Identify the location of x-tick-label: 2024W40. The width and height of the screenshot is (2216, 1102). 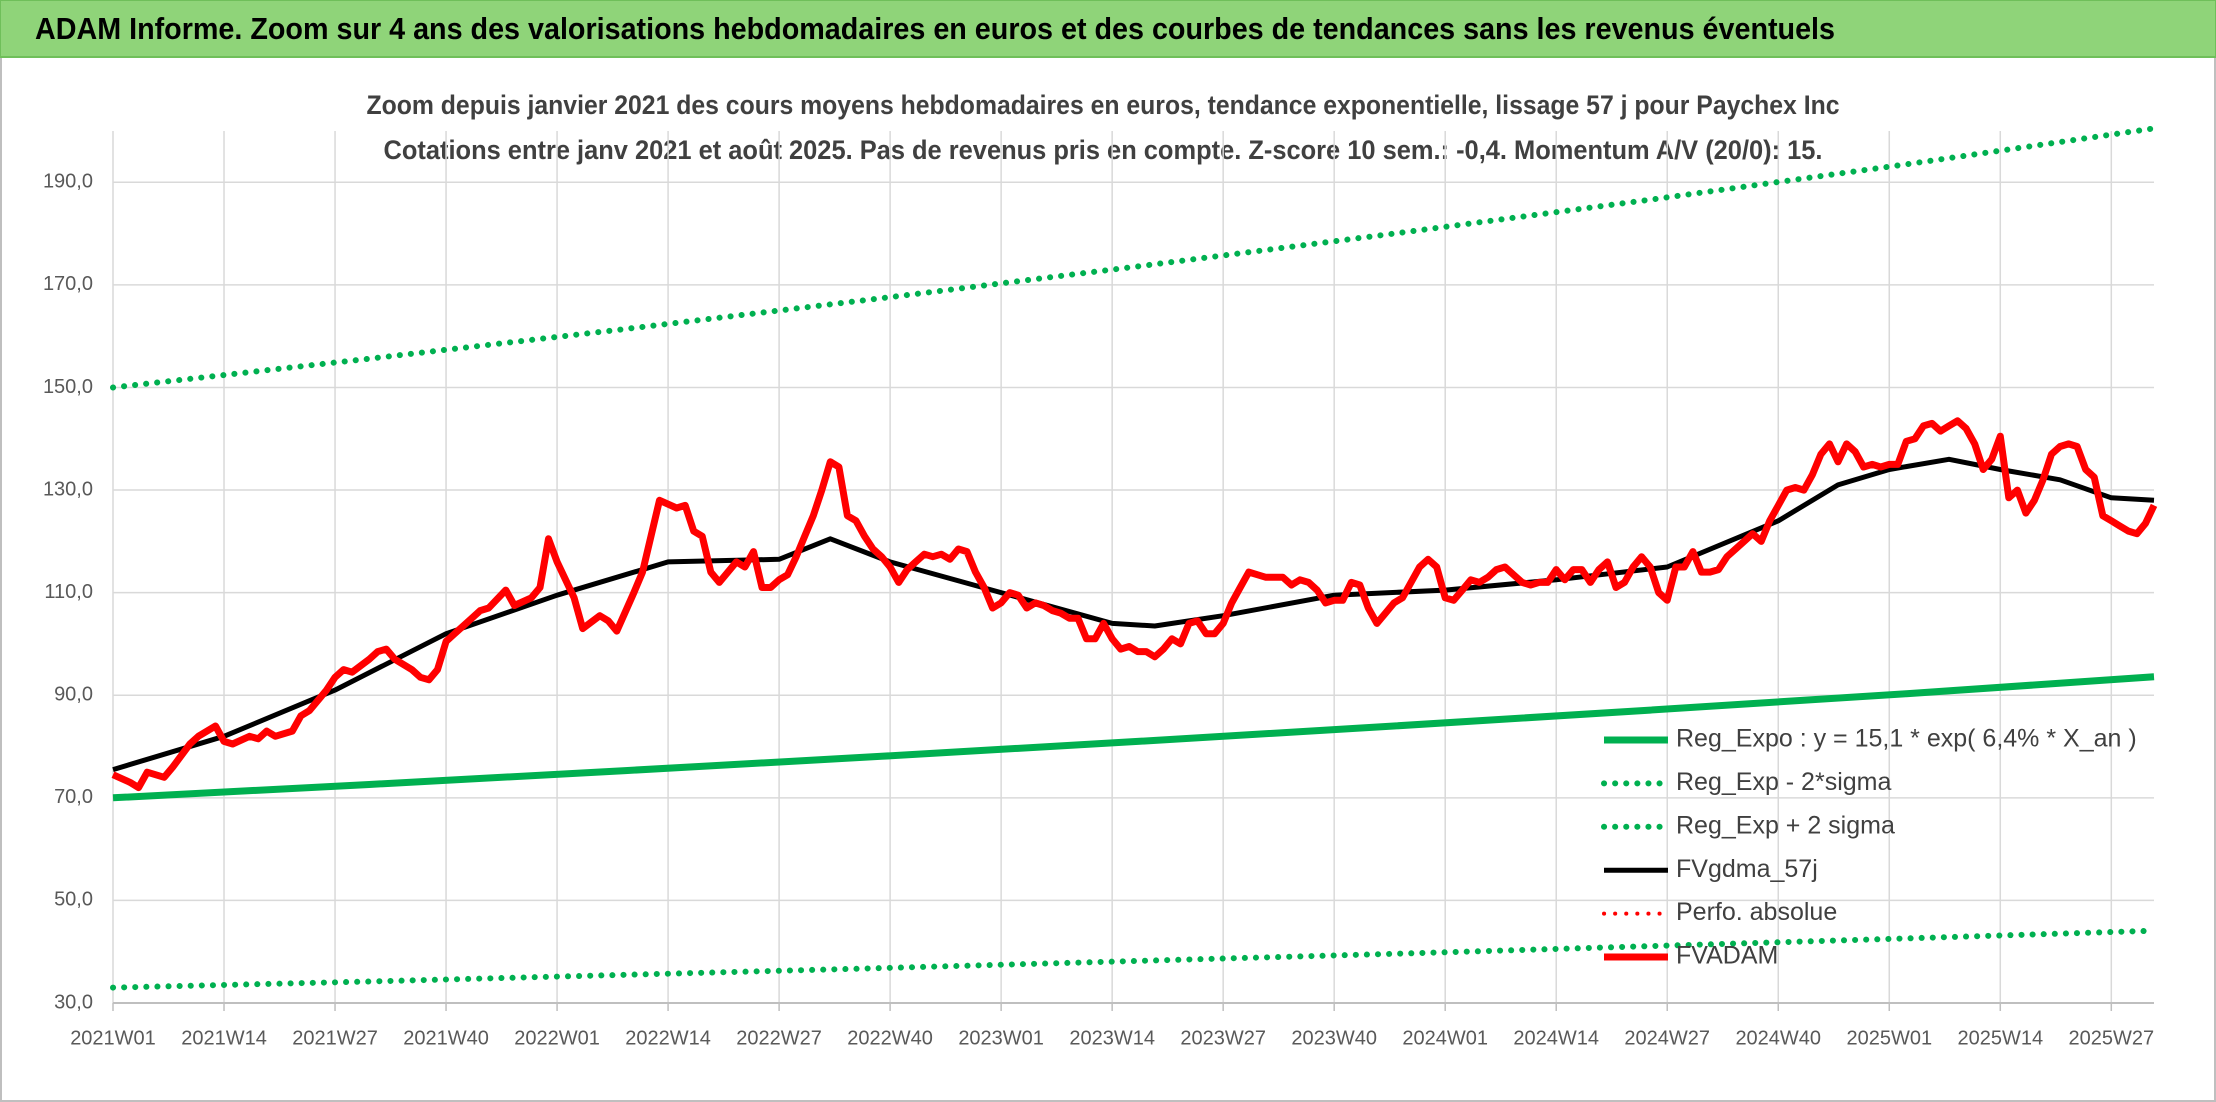
(1778, 1038).